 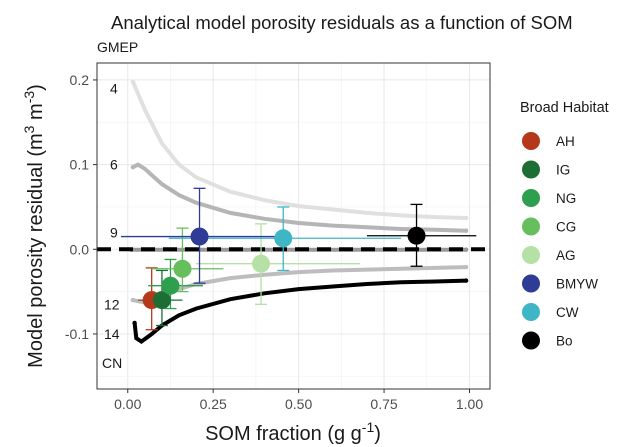 I want to click on curve-labels: 4 6 9 12 14, so click(x=112, y=211).